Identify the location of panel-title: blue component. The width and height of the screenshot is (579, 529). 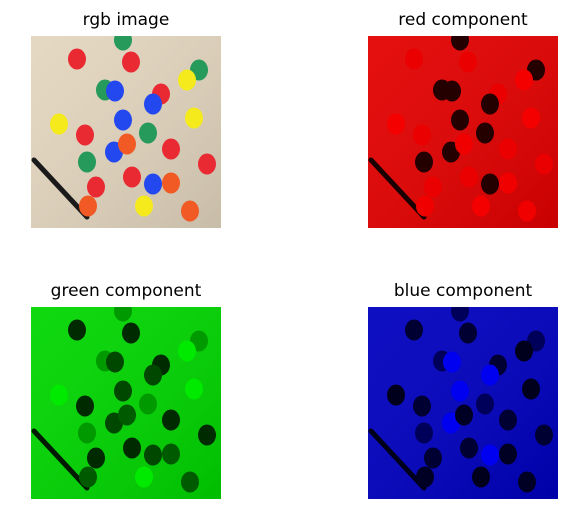
(463, 291).